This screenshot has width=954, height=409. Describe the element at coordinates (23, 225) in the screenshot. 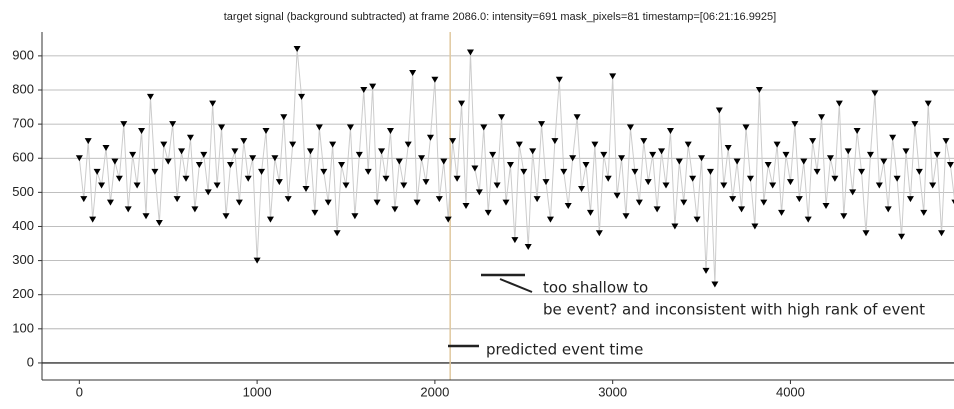

I see `y-tick-label: 400` at that location.